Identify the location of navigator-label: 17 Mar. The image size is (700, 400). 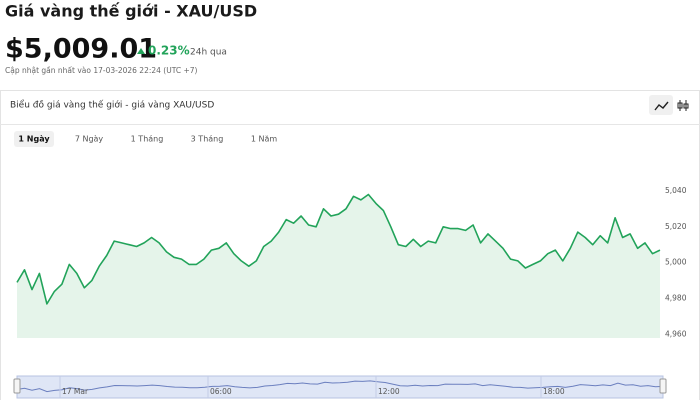
(75, 391).